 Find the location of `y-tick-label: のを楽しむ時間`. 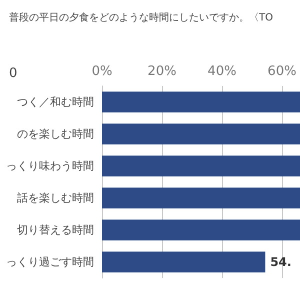

y-tick-label: のを楽しむ時間 is located at coordinates (55, 134).